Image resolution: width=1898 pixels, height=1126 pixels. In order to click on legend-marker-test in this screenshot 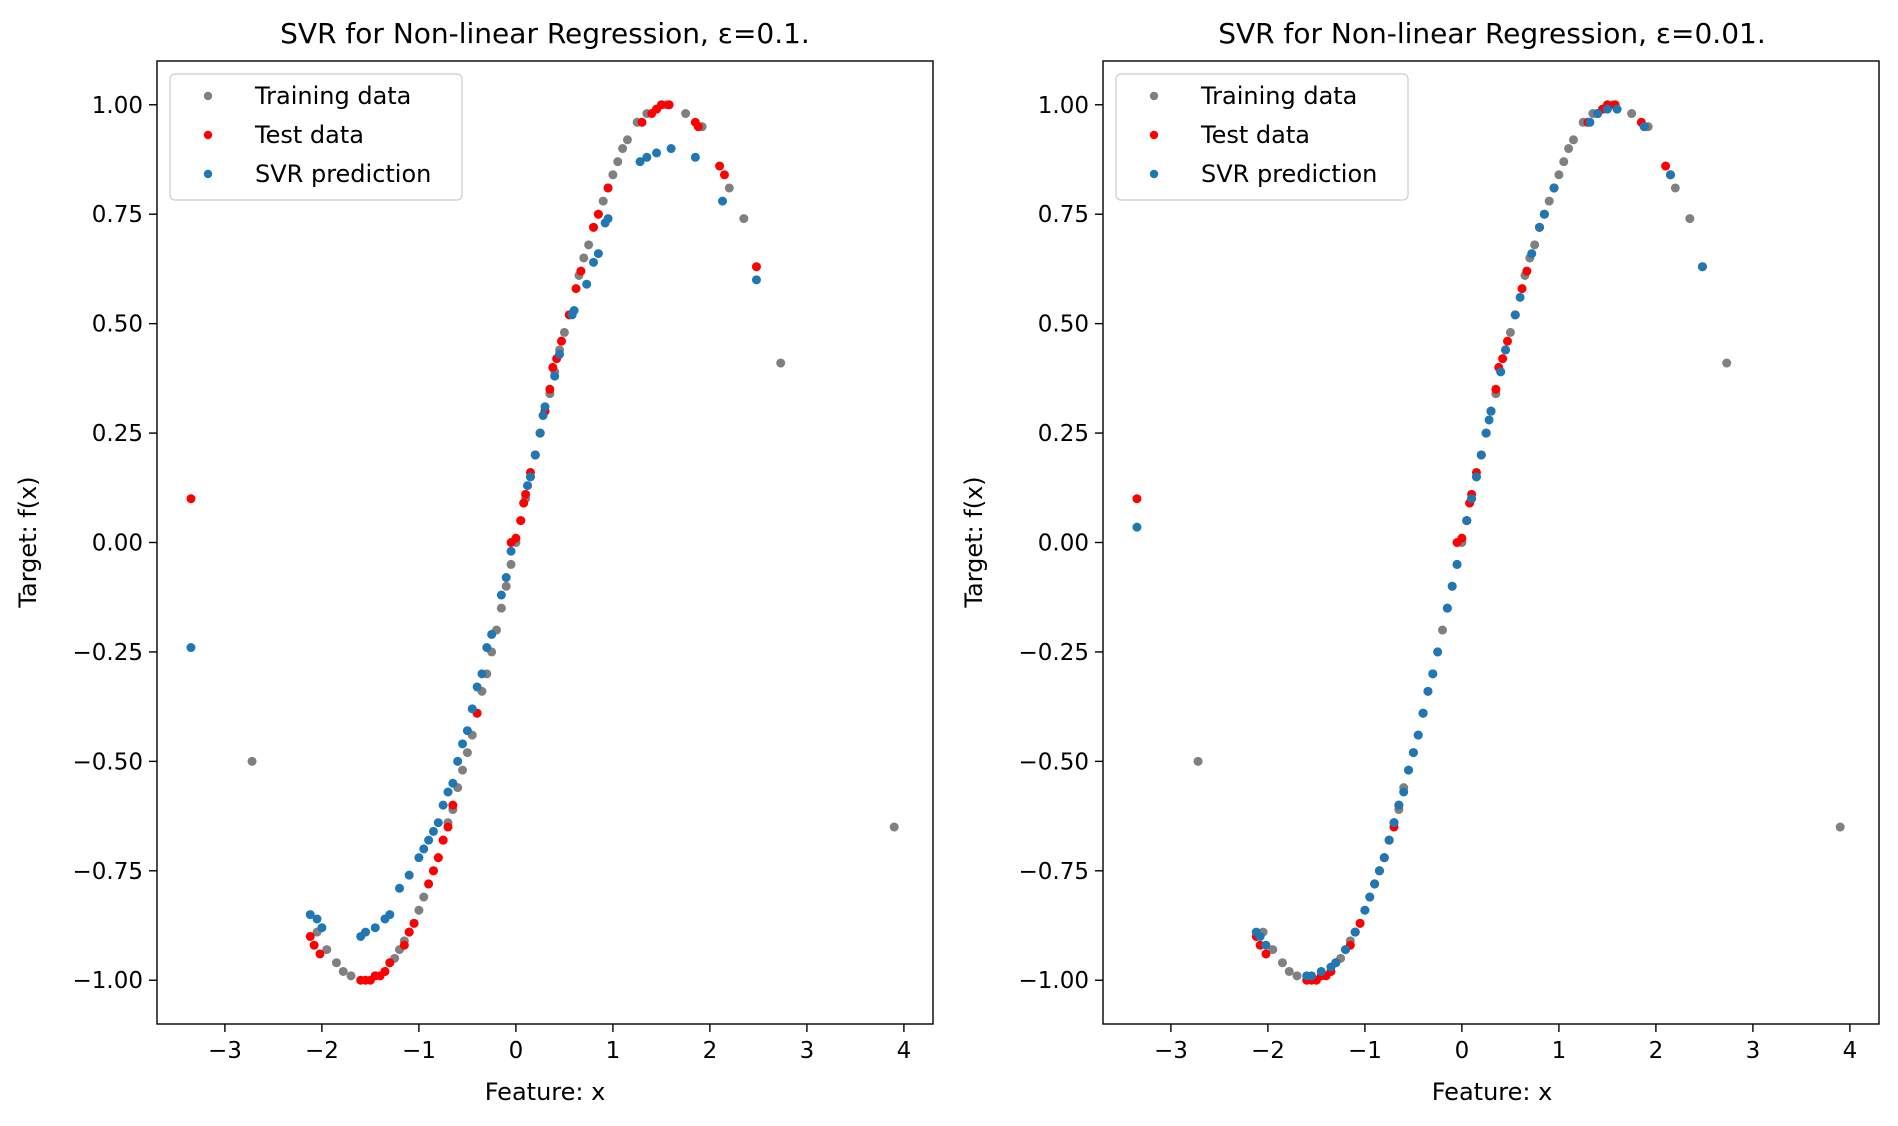, I will do `click(208, 135)`.